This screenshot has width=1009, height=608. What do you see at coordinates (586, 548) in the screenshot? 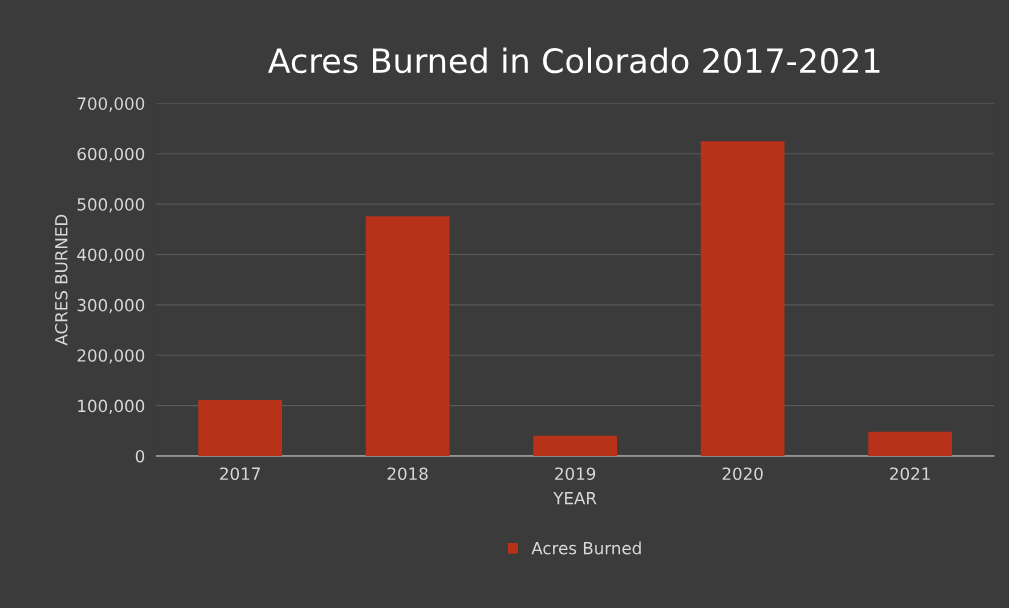
I see `legend-label: Acres Burned` at bounding box center [586, 548].